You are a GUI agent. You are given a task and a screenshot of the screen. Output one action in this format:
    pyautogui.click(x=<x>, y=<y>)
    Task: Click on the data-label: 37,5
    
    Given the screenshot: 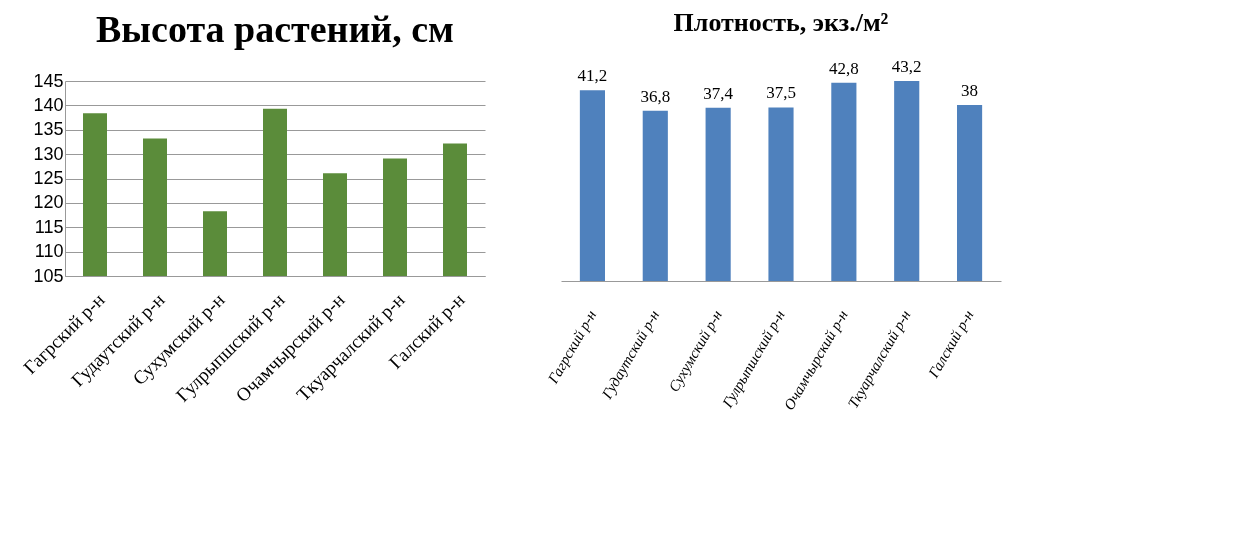 What is the action you would take?
    pyautogui.click(x=781, y=93)
    